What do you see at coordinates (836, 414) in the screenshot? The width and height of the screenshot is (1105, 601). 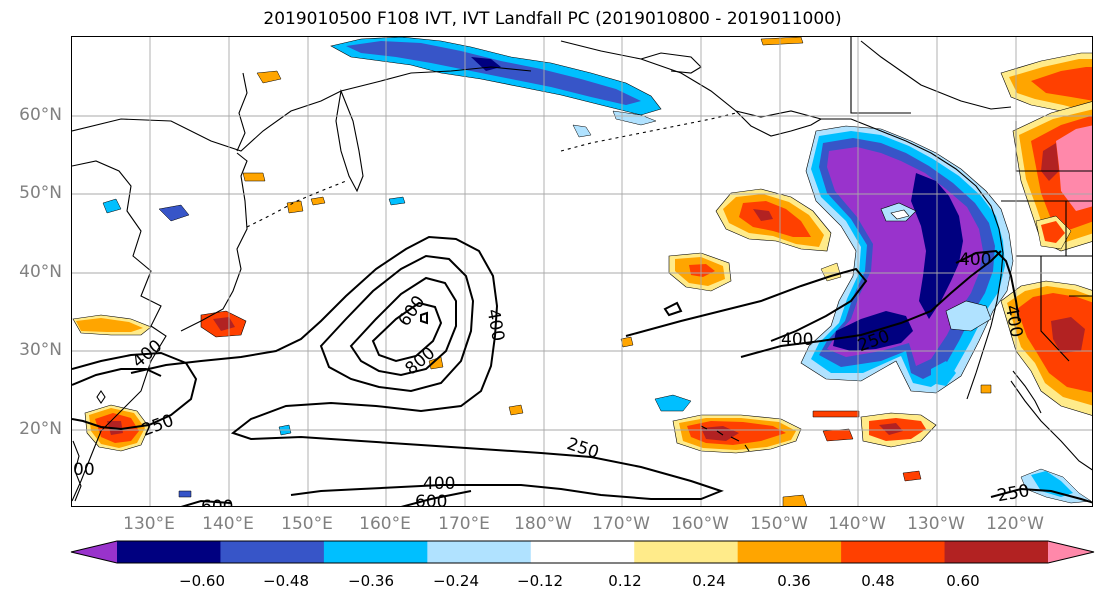 I see `east-bar-a` at bounding box center [836, 414].